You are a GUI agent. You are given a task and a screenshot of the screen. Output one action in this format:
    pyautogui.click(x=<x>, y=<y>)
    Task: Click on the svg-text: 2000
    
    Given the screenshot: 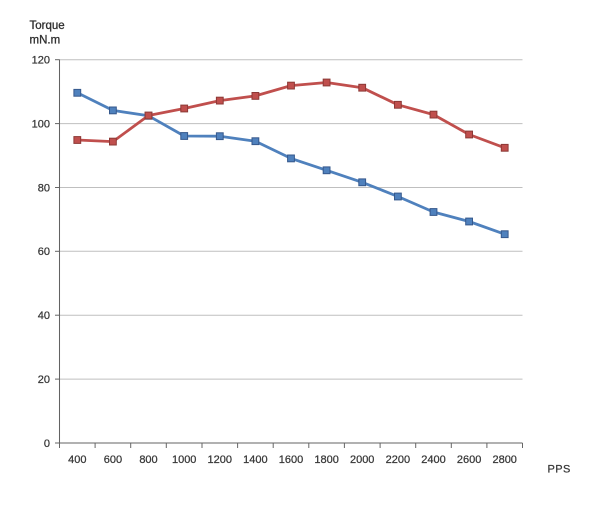 What is the action you would take?
    pyautogui.click(x=362, y=460)
    